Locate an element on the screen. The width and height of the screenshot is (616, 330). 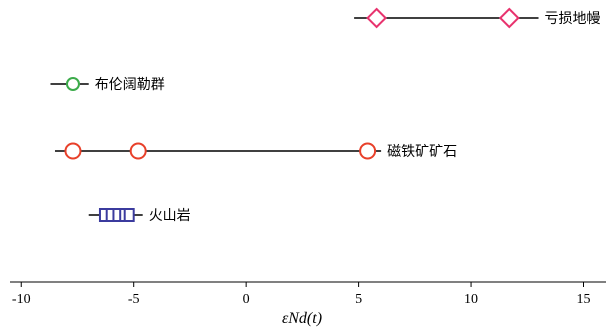
series-label: 火山岩 is located at coordinates (170, 216).